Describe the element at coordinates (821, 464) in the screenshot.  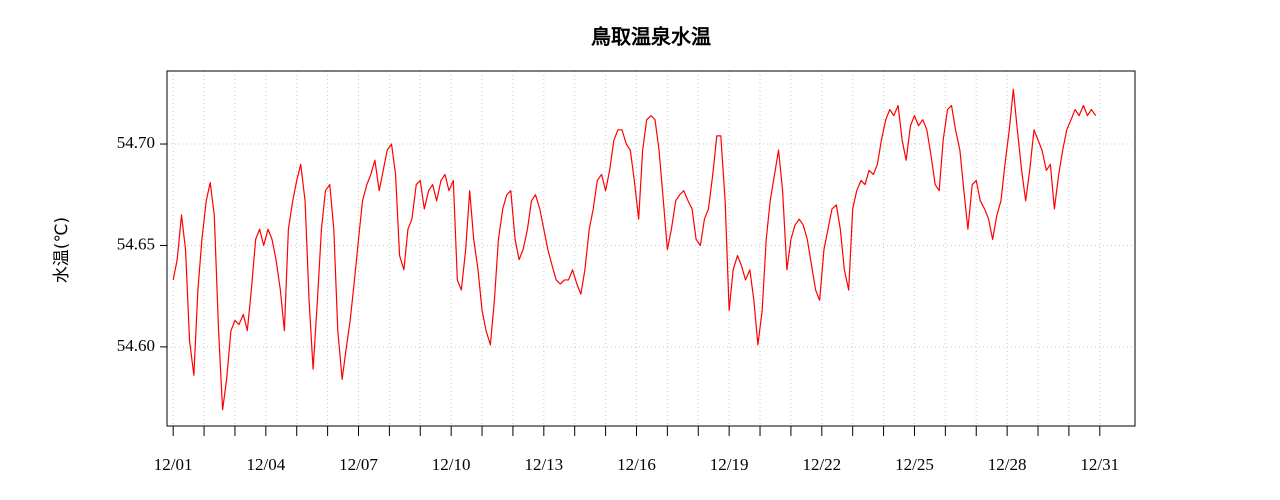
I see `x-tick-label: 12/22` at that location.